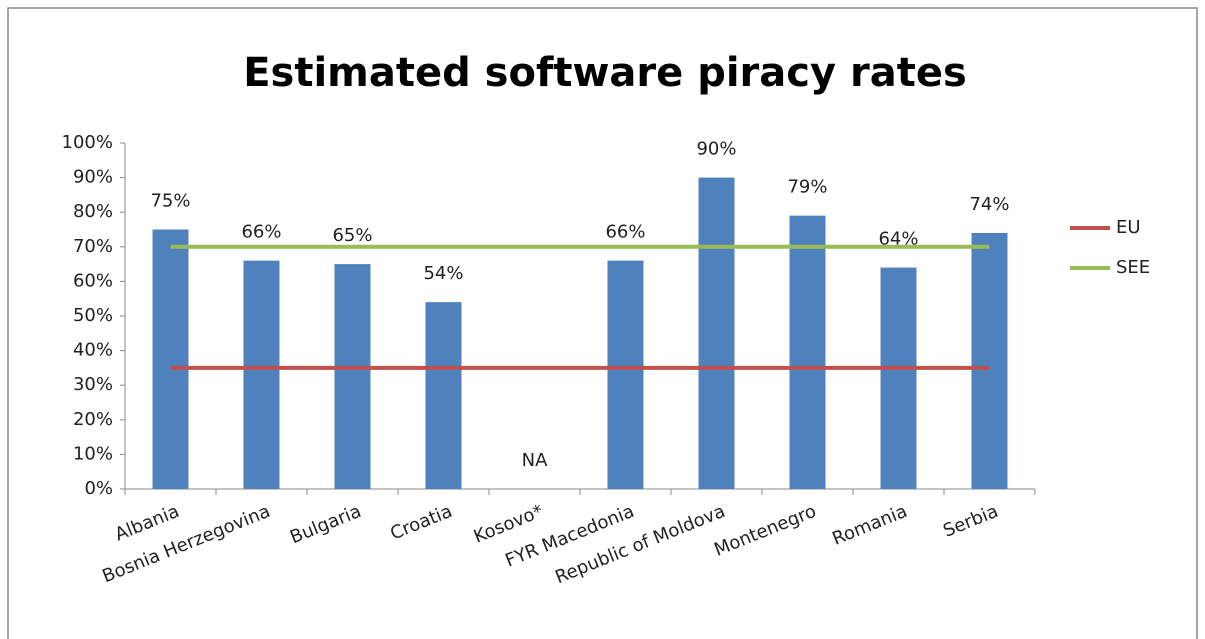  I want to click on y-tick-label: 30%, so click(93, 384).